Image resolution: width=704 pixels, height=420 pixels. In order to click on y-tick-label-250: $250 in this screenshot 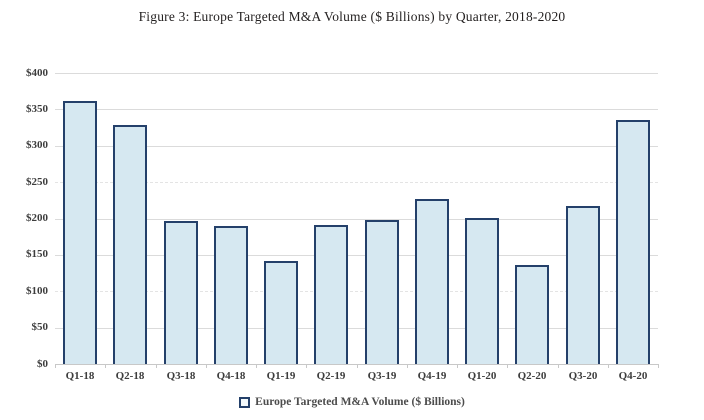, I will do `click(37, 181)`.